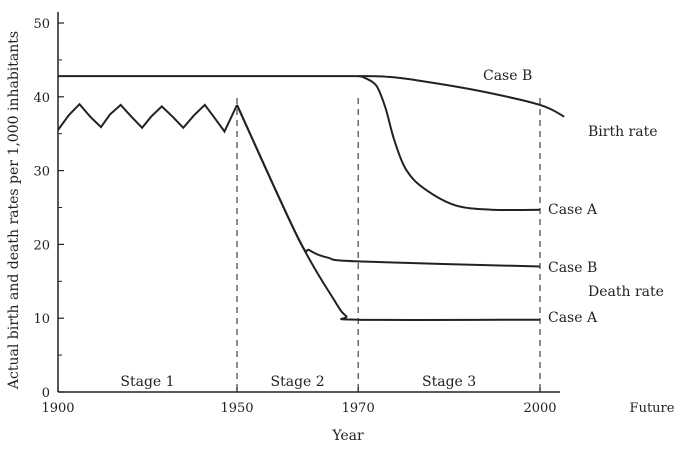 Image resolution: width=685 pixels, height=449 pixels. I want to click on y-tick-label: 40, so click(41, 98).